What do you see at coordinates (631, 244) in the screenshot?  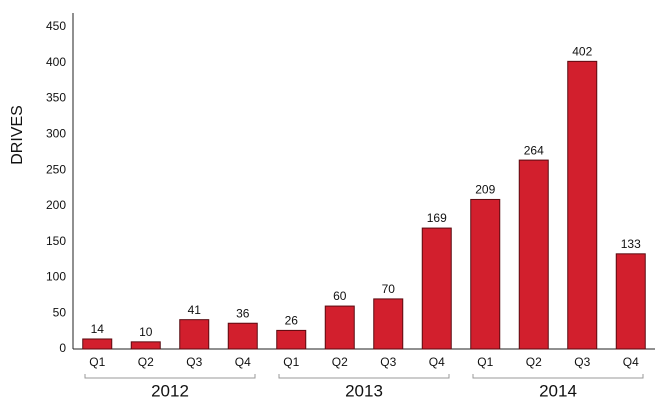 I see `value-label: 133` at bounding box center [631, 244].